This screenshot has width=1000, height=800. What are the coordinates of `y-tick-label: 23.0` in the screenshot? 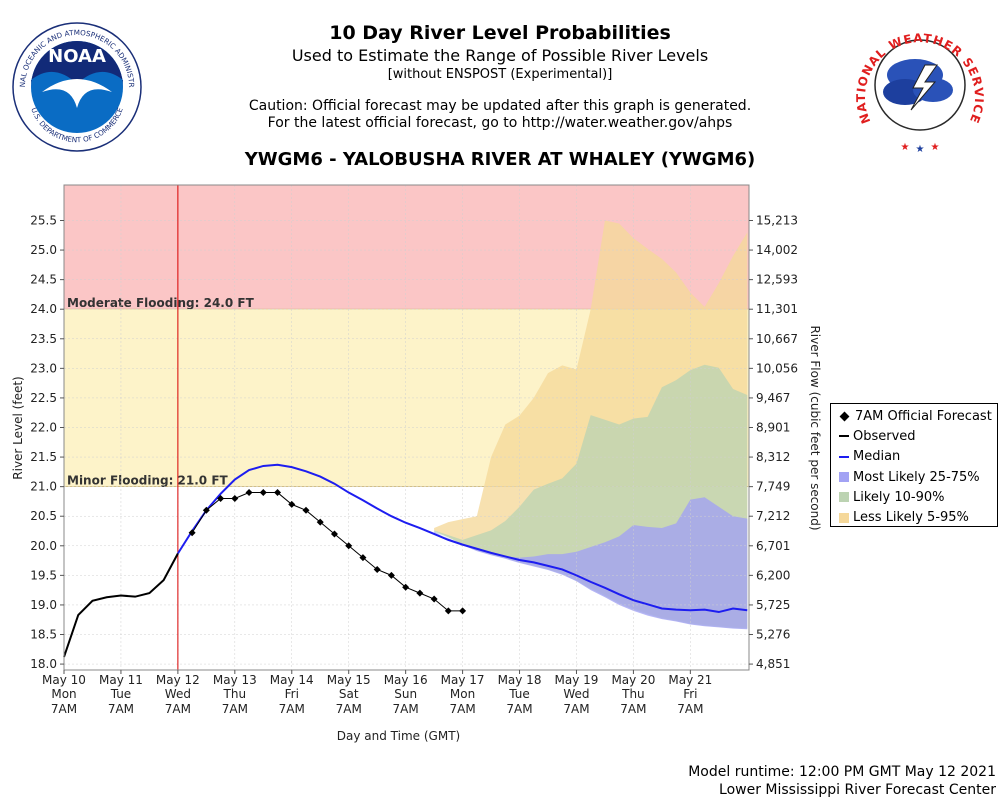 It's located at (43, 368).